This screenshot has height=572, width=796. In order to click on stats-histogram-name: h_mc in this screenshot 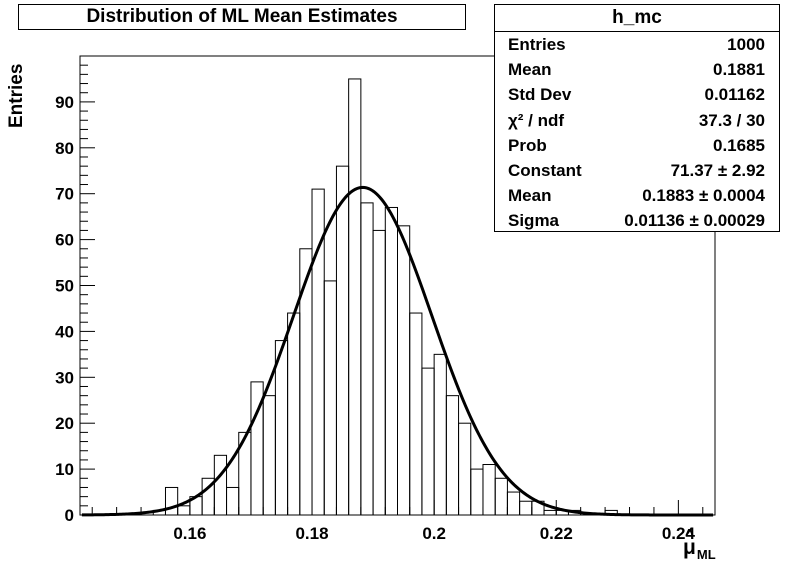, I will do `click(637, 17)`.